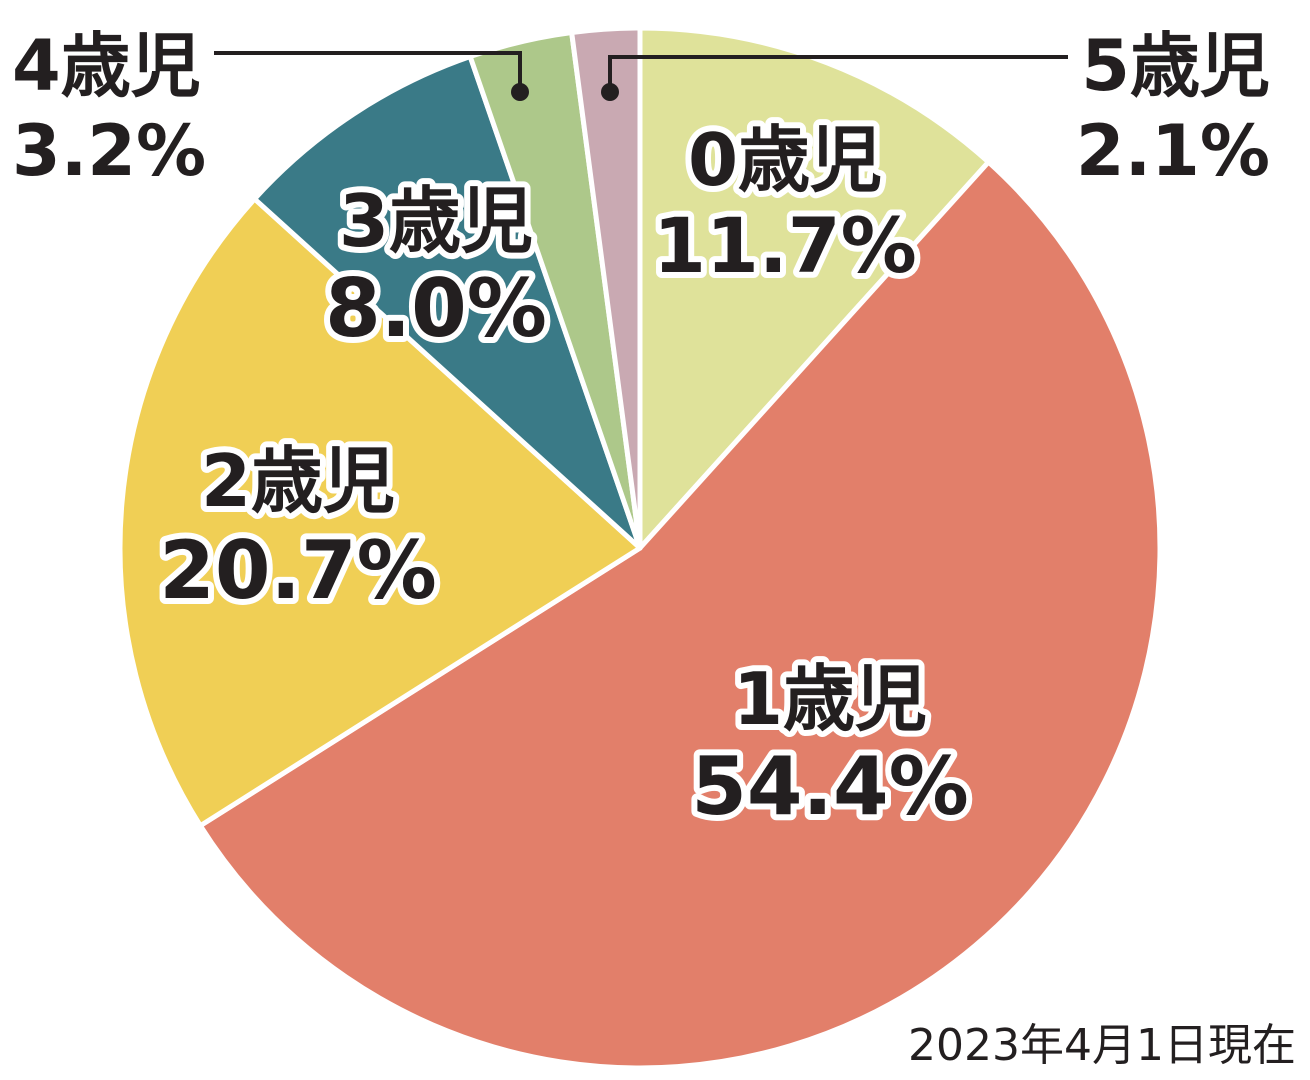 This screenshot has height=1080, width=1310. What do you see at coordinates (298, 570) in the screenshot?
I see `slice-value-2: 20.7%` at bounding box center [298, 570].